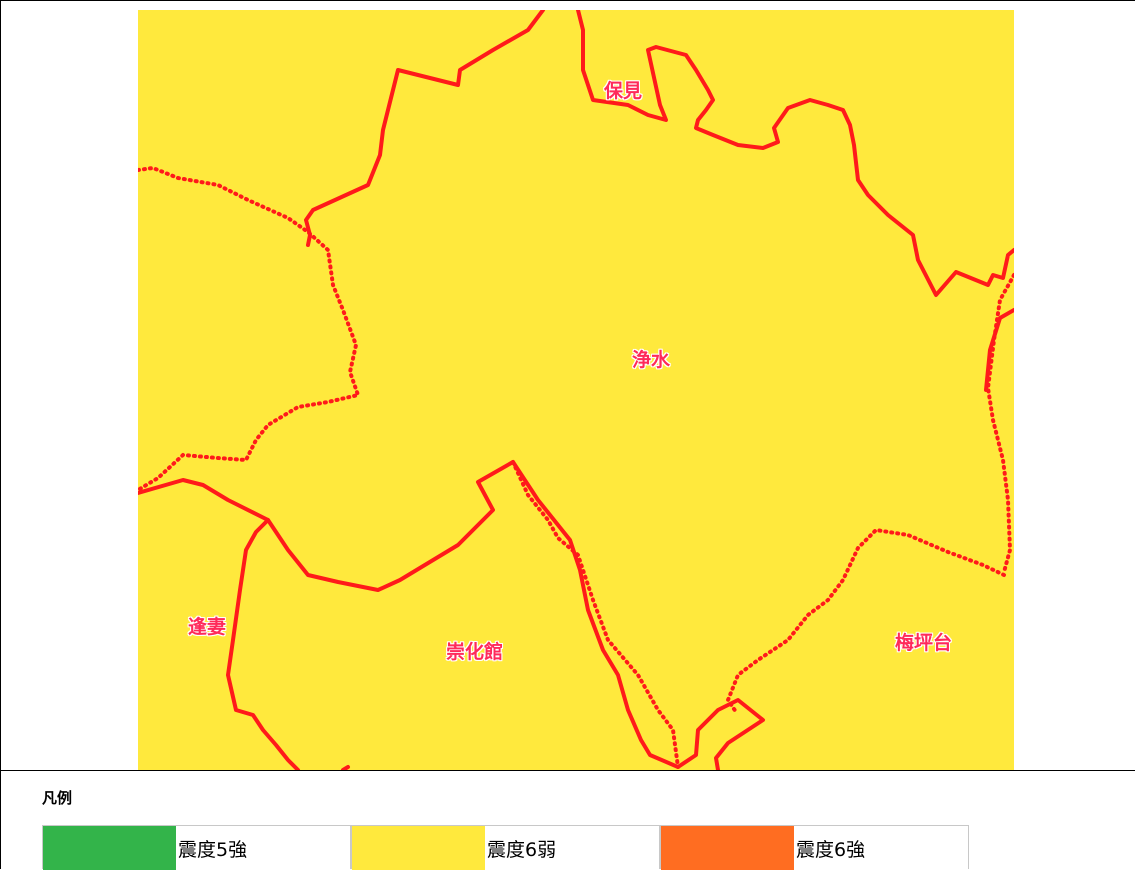 The width and height of the screenshot is (1135, 870). Describe the element at coordinates (865, 620) in the screenshot. I see `boundary-dotted-south` at that location.